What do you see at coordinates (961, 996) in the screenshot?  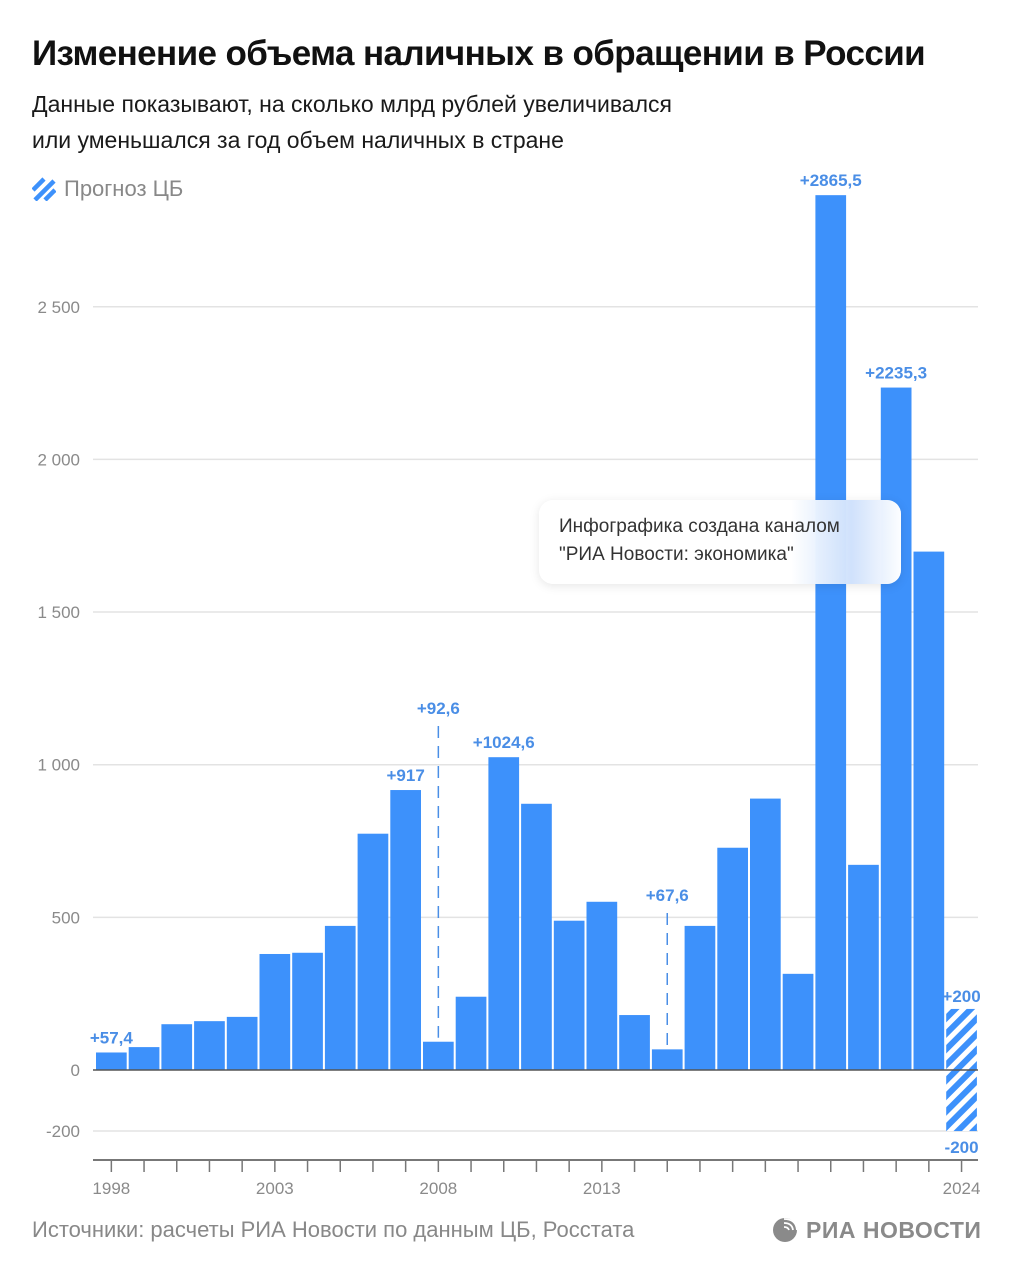 I see `forecast-high-label: +200` at bounding box center [961, 996].